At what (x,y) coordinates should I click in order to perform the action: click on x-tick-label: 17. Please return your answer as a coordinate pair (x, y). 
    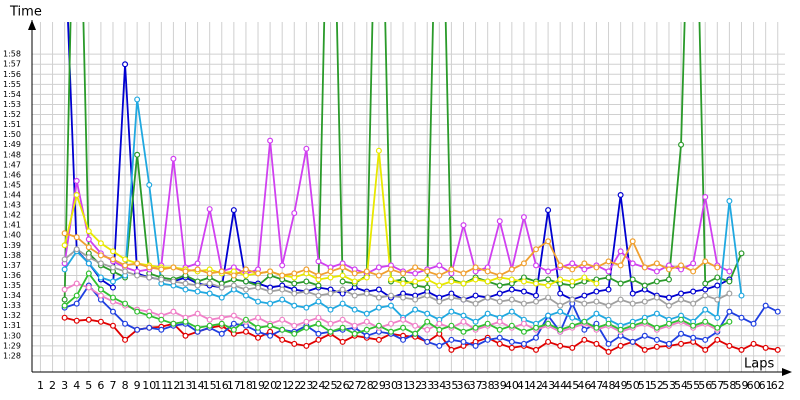
    Looking at the image, I should click on (234, 385).